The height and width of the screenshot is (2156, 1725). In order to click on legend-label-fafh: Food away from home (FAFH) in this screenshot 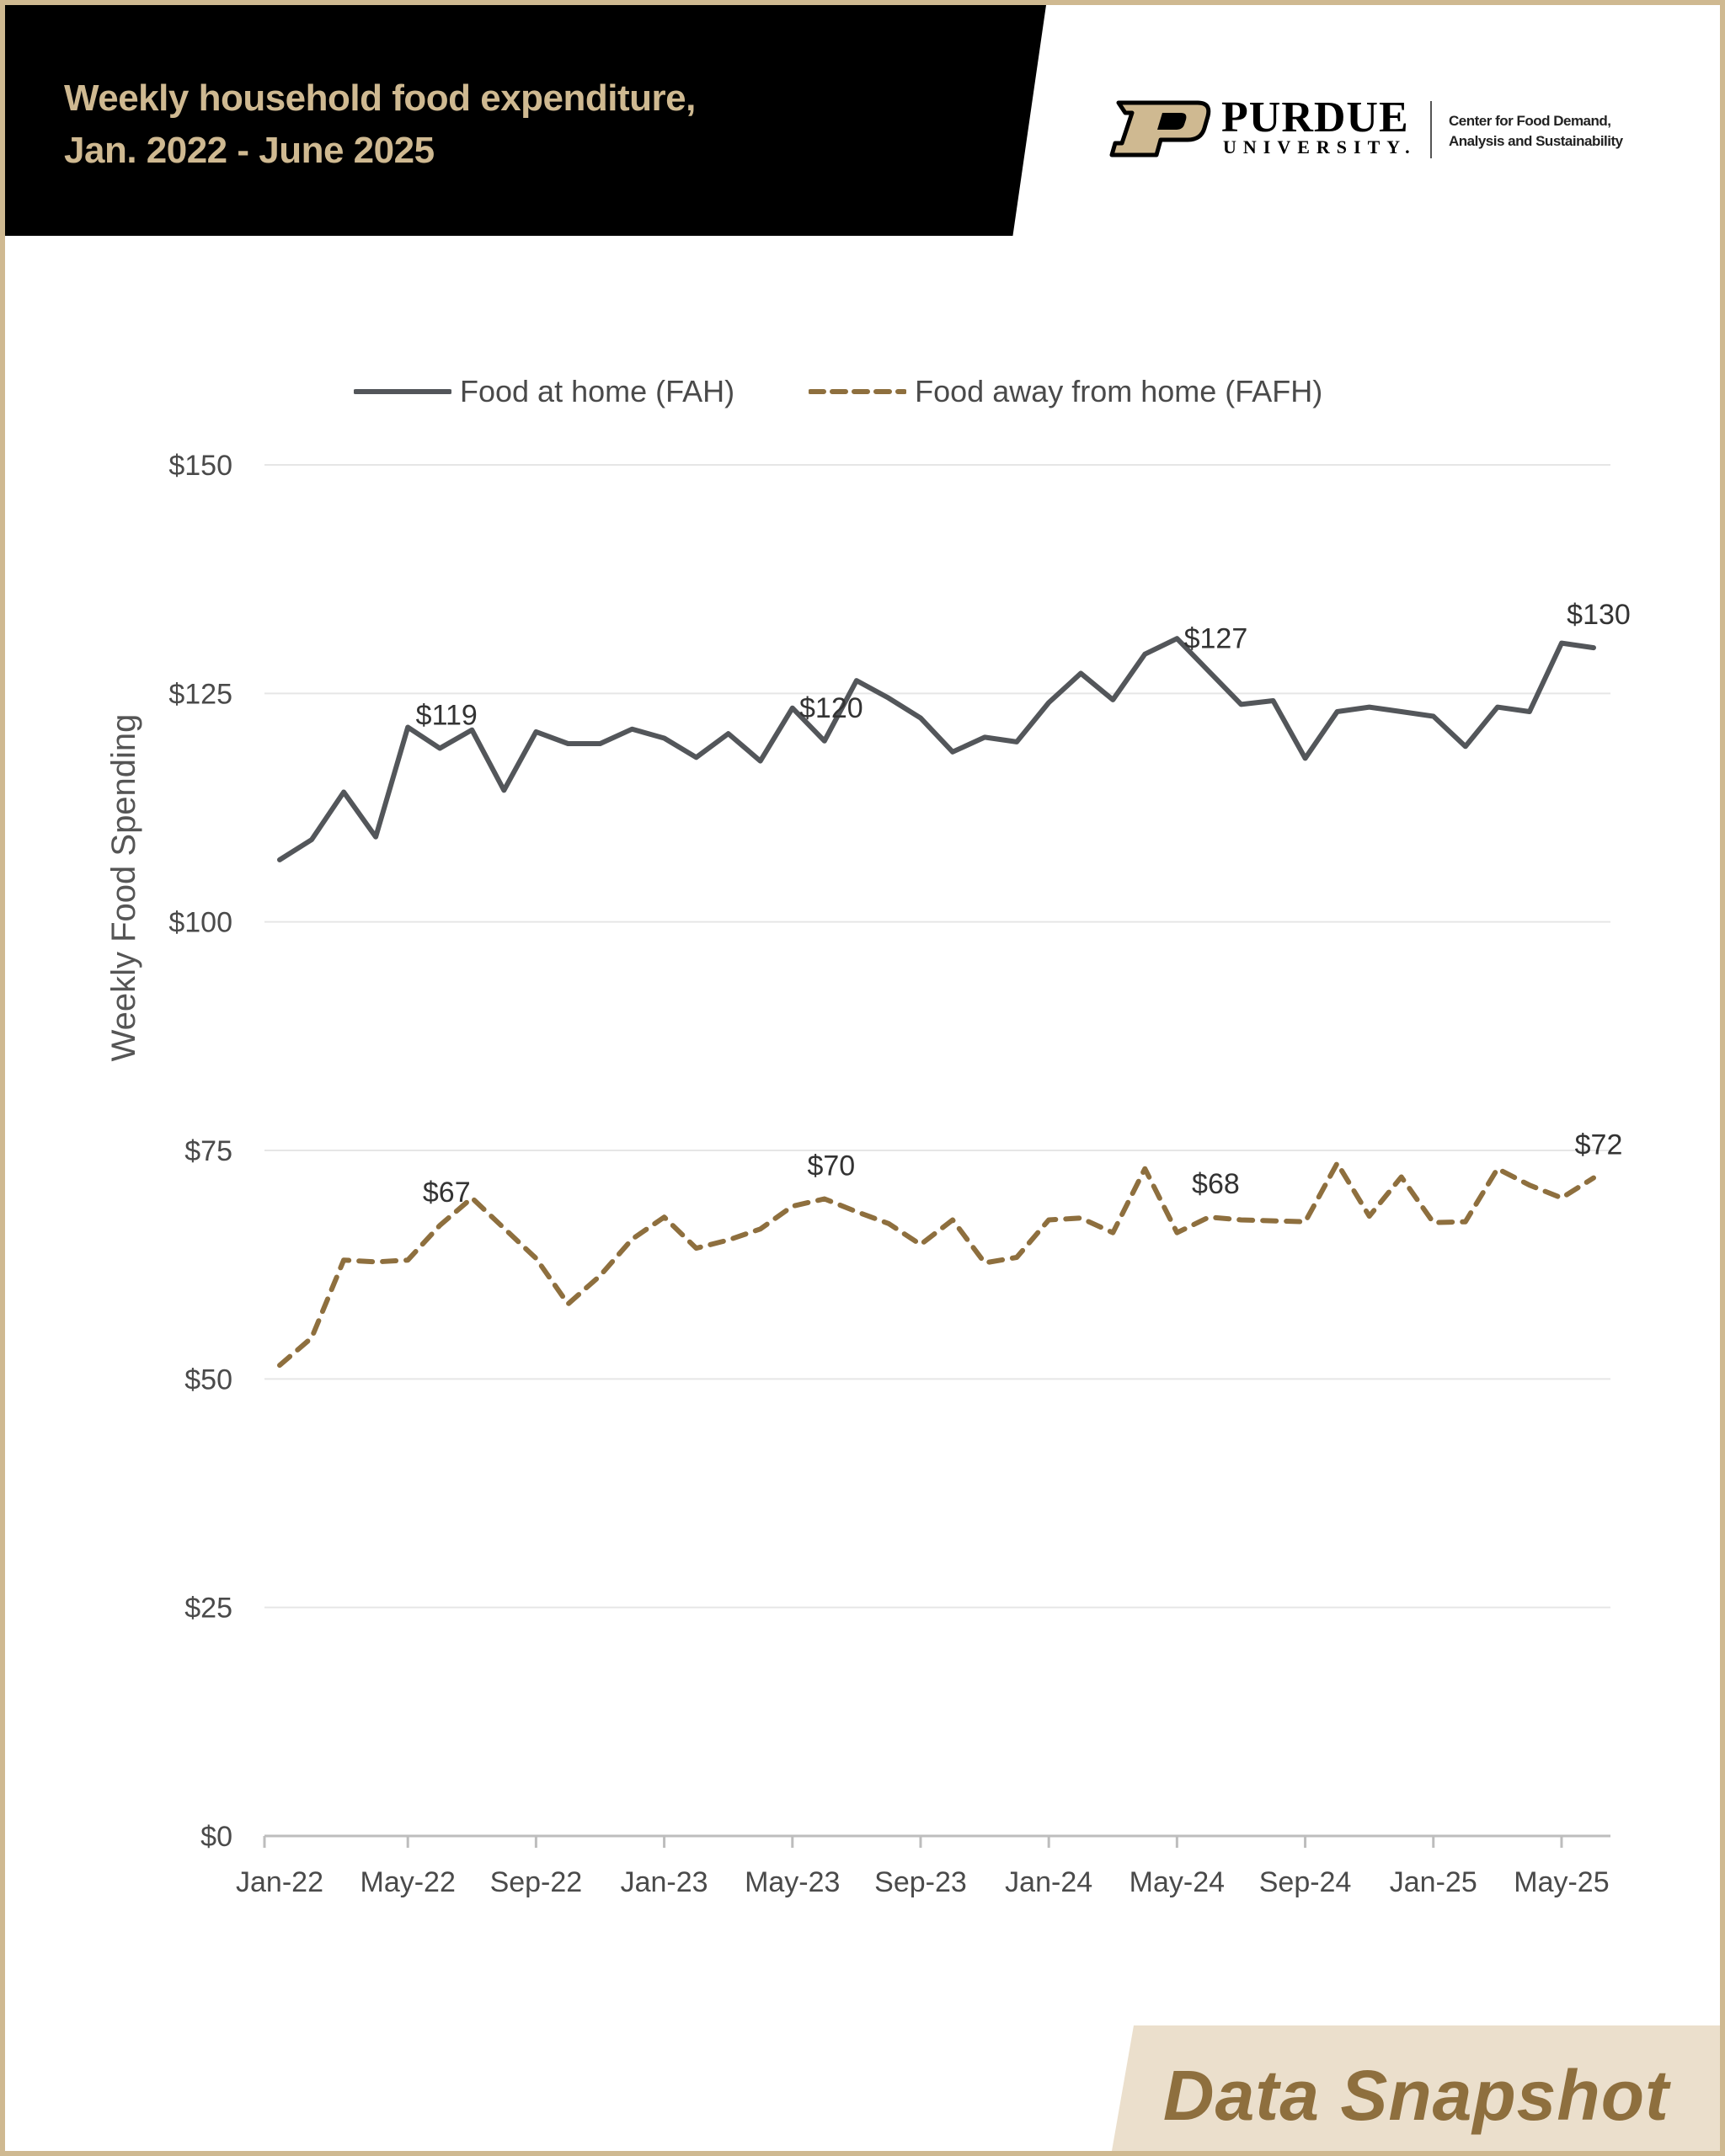, I will do `click(1119, 391)`.